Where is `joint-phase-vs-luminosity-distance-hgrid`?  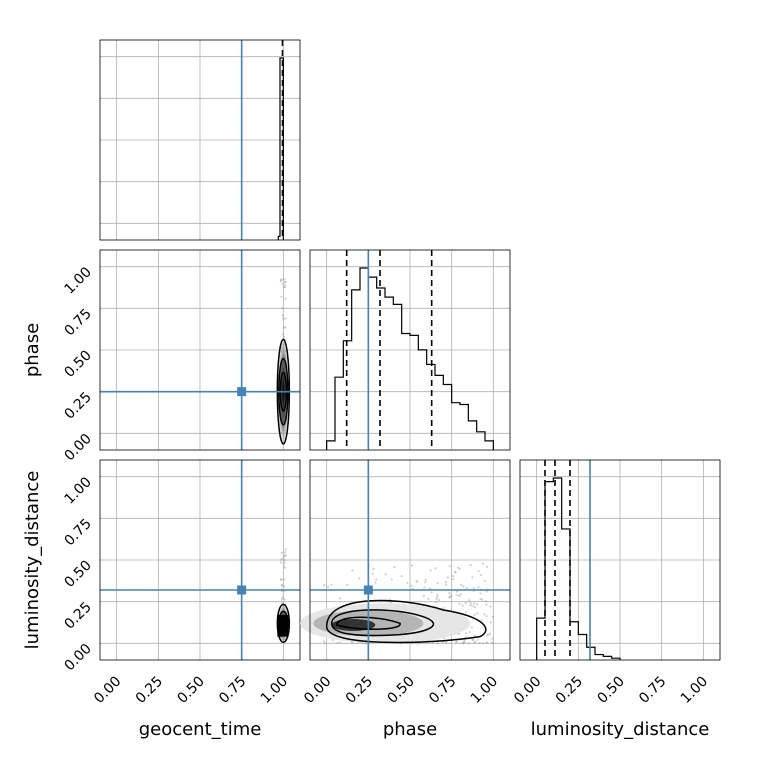
joint-phase-vs-luminosity-distance-hgrid is located at coordinates (410, 560).